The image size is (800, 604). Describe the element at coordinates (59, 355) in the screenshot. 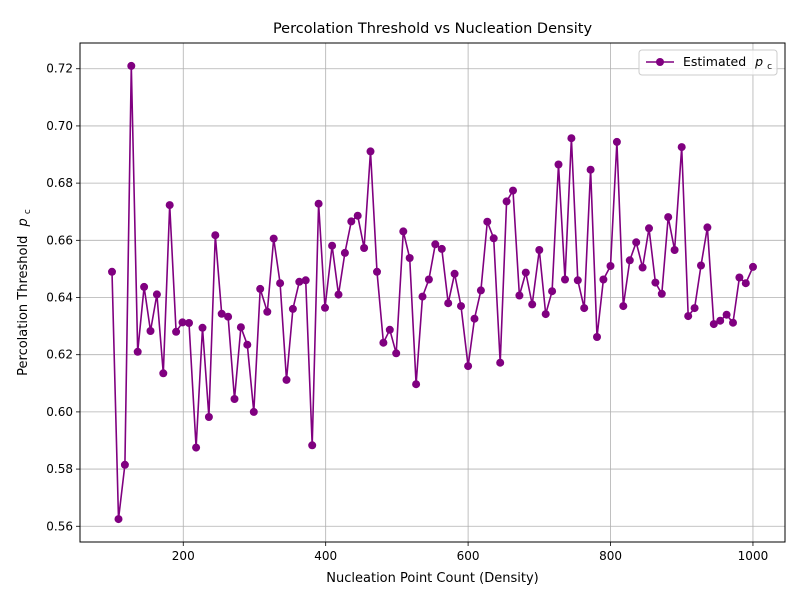

I see `y-tick-label: 0.62` at that location.